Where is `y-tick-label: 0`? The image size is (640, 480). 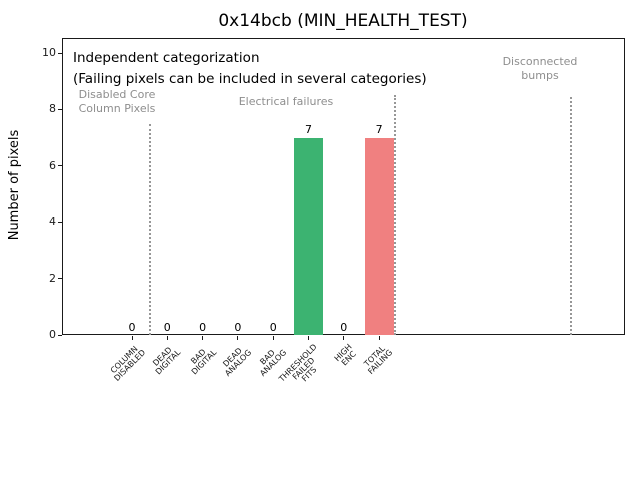 y-tick-label: 0 is located at coordinates (52, 334).